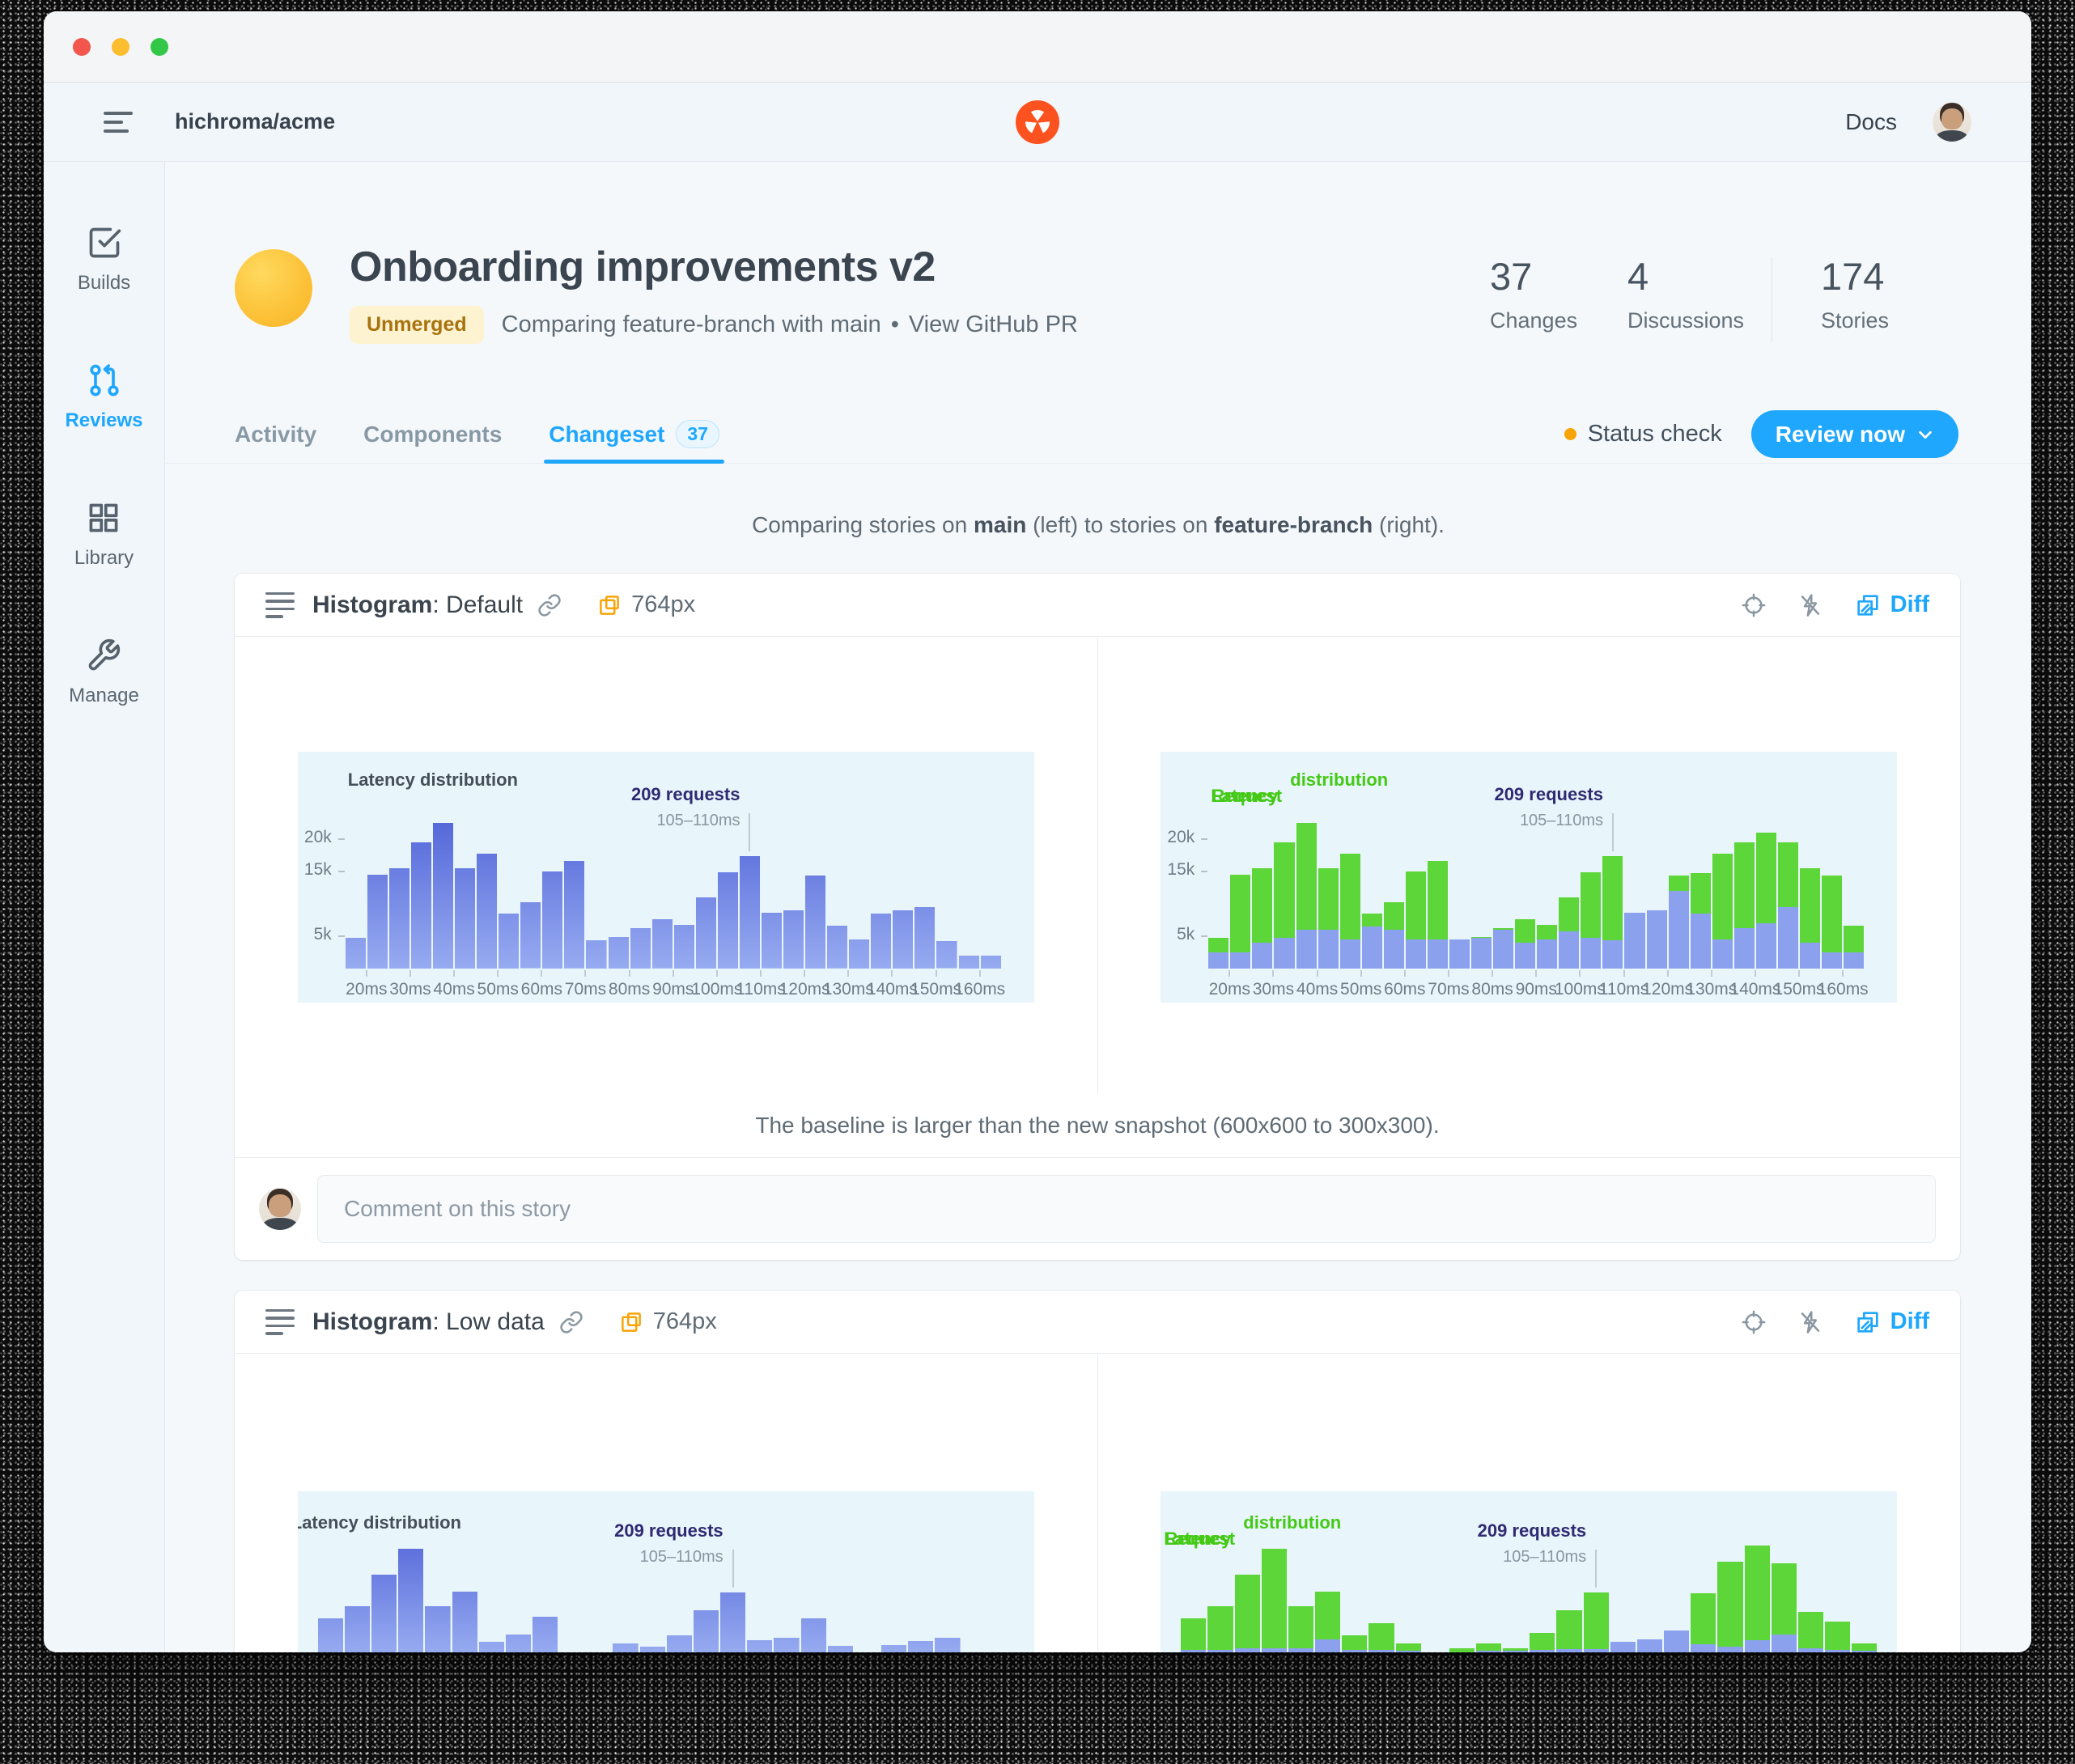 Image resolution: width=2075 pixels, height=1764 pixels. I want to click on x-axis-tick-label: 130ms, so click(1712, 989).